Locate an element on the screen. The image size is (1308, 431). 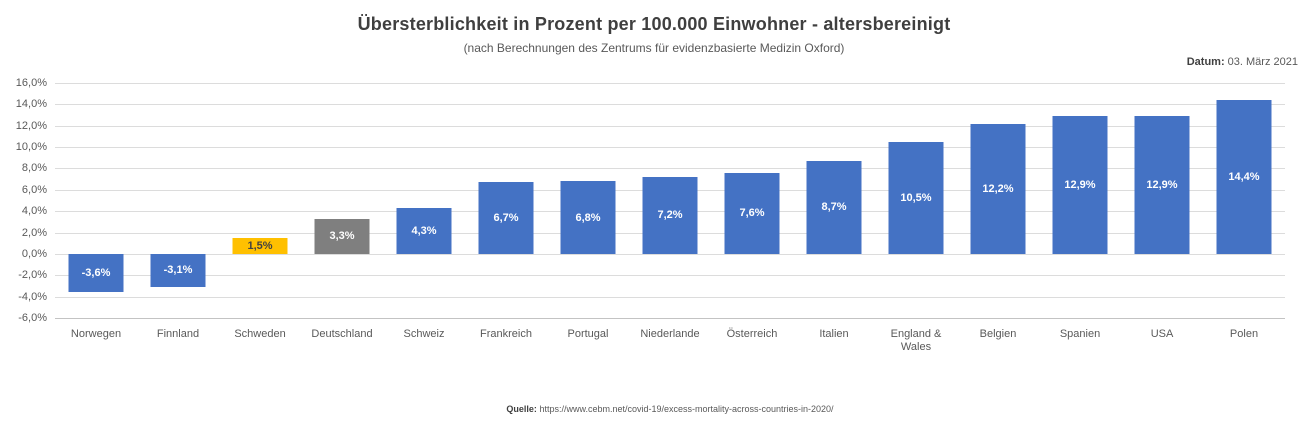
y-tick-label: 4,0% is located at coordinates (34, 211).